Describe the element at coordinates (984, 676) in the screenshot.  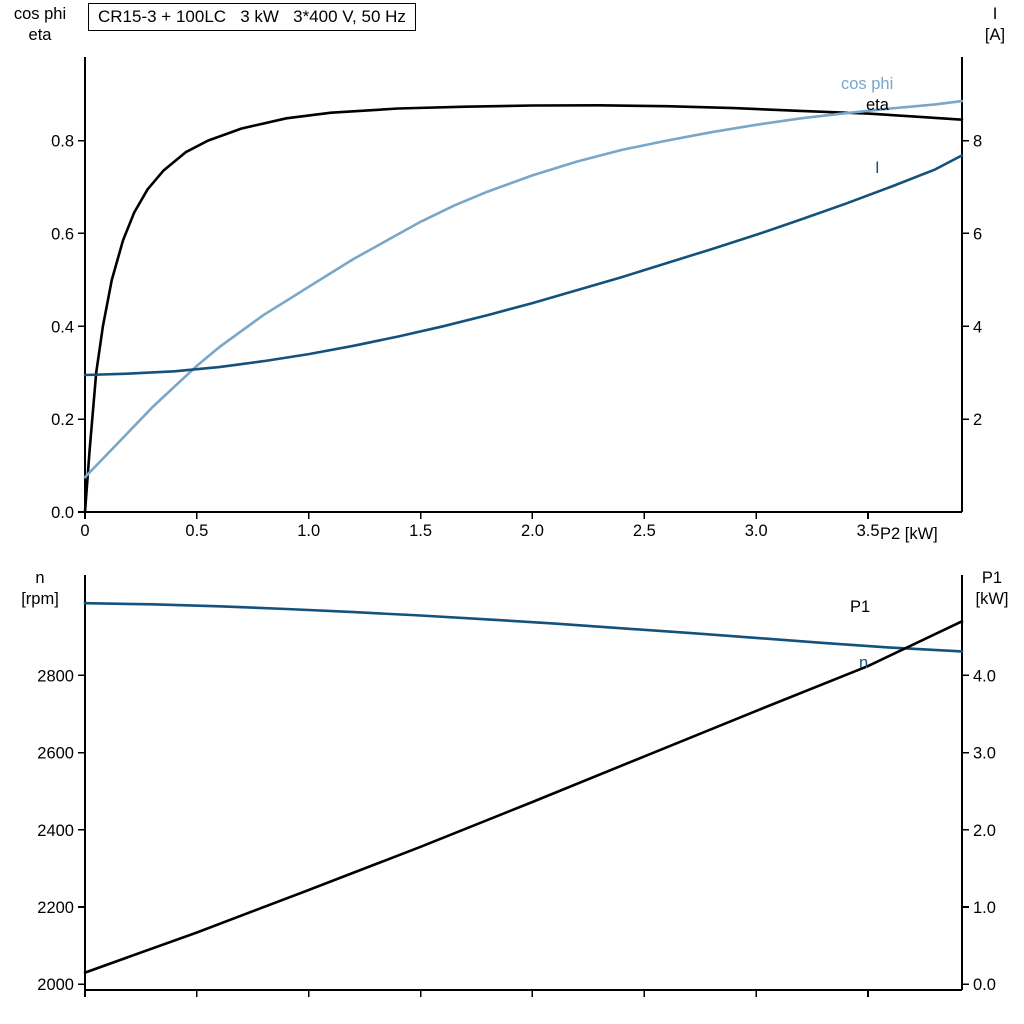
I see `svg-text: 4.0` at that location.